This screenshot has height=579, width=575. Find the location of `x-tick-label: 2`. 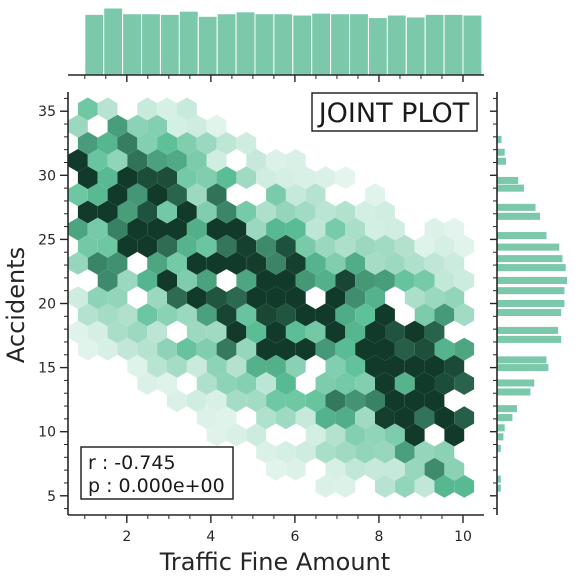

x-tick-label: 2 is located at coordinates (126, 537).